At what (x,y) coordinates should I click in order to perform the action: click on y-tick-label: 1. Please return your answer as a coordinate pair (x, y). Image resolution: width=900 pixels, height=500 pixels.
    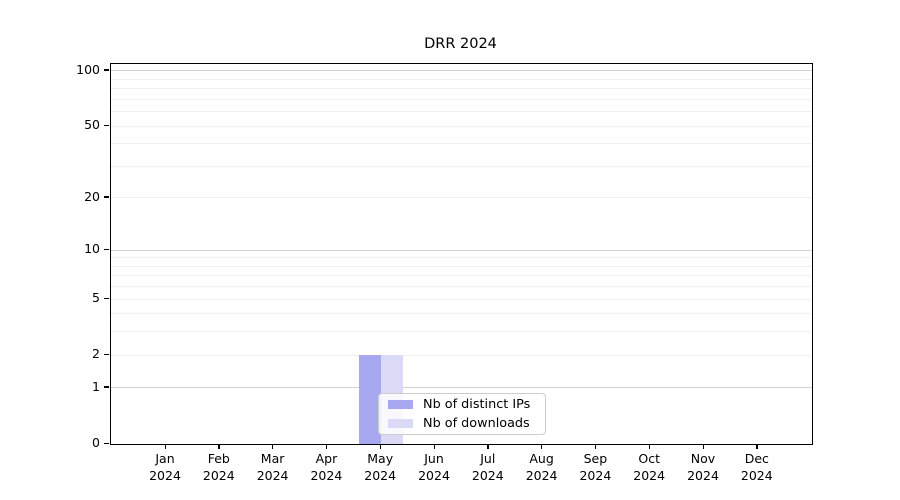
    Looking at the image, I should click on (96, 386).